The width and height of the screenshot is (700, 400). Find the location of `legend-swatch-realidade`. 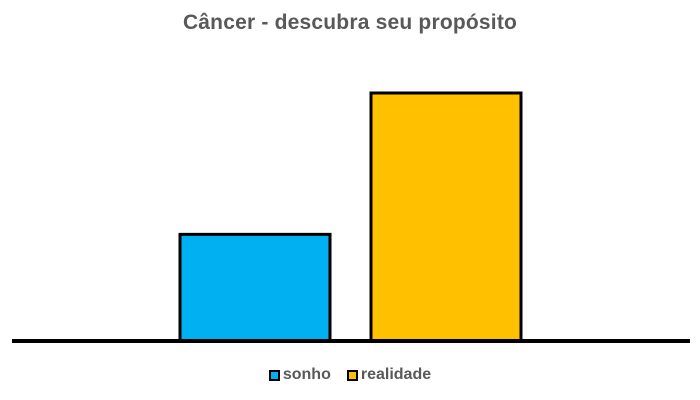

legend-swatch-realidade is located at coordinates (352, 375).